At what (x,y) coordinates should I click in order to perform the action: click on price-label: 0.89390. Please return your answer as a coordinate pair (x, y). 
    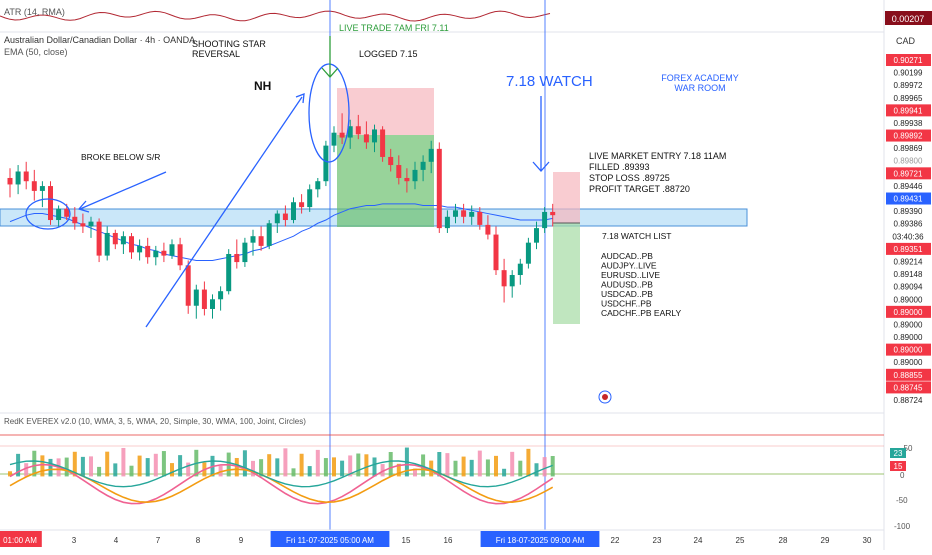
    Looking at the image, I should click on (908, 211).